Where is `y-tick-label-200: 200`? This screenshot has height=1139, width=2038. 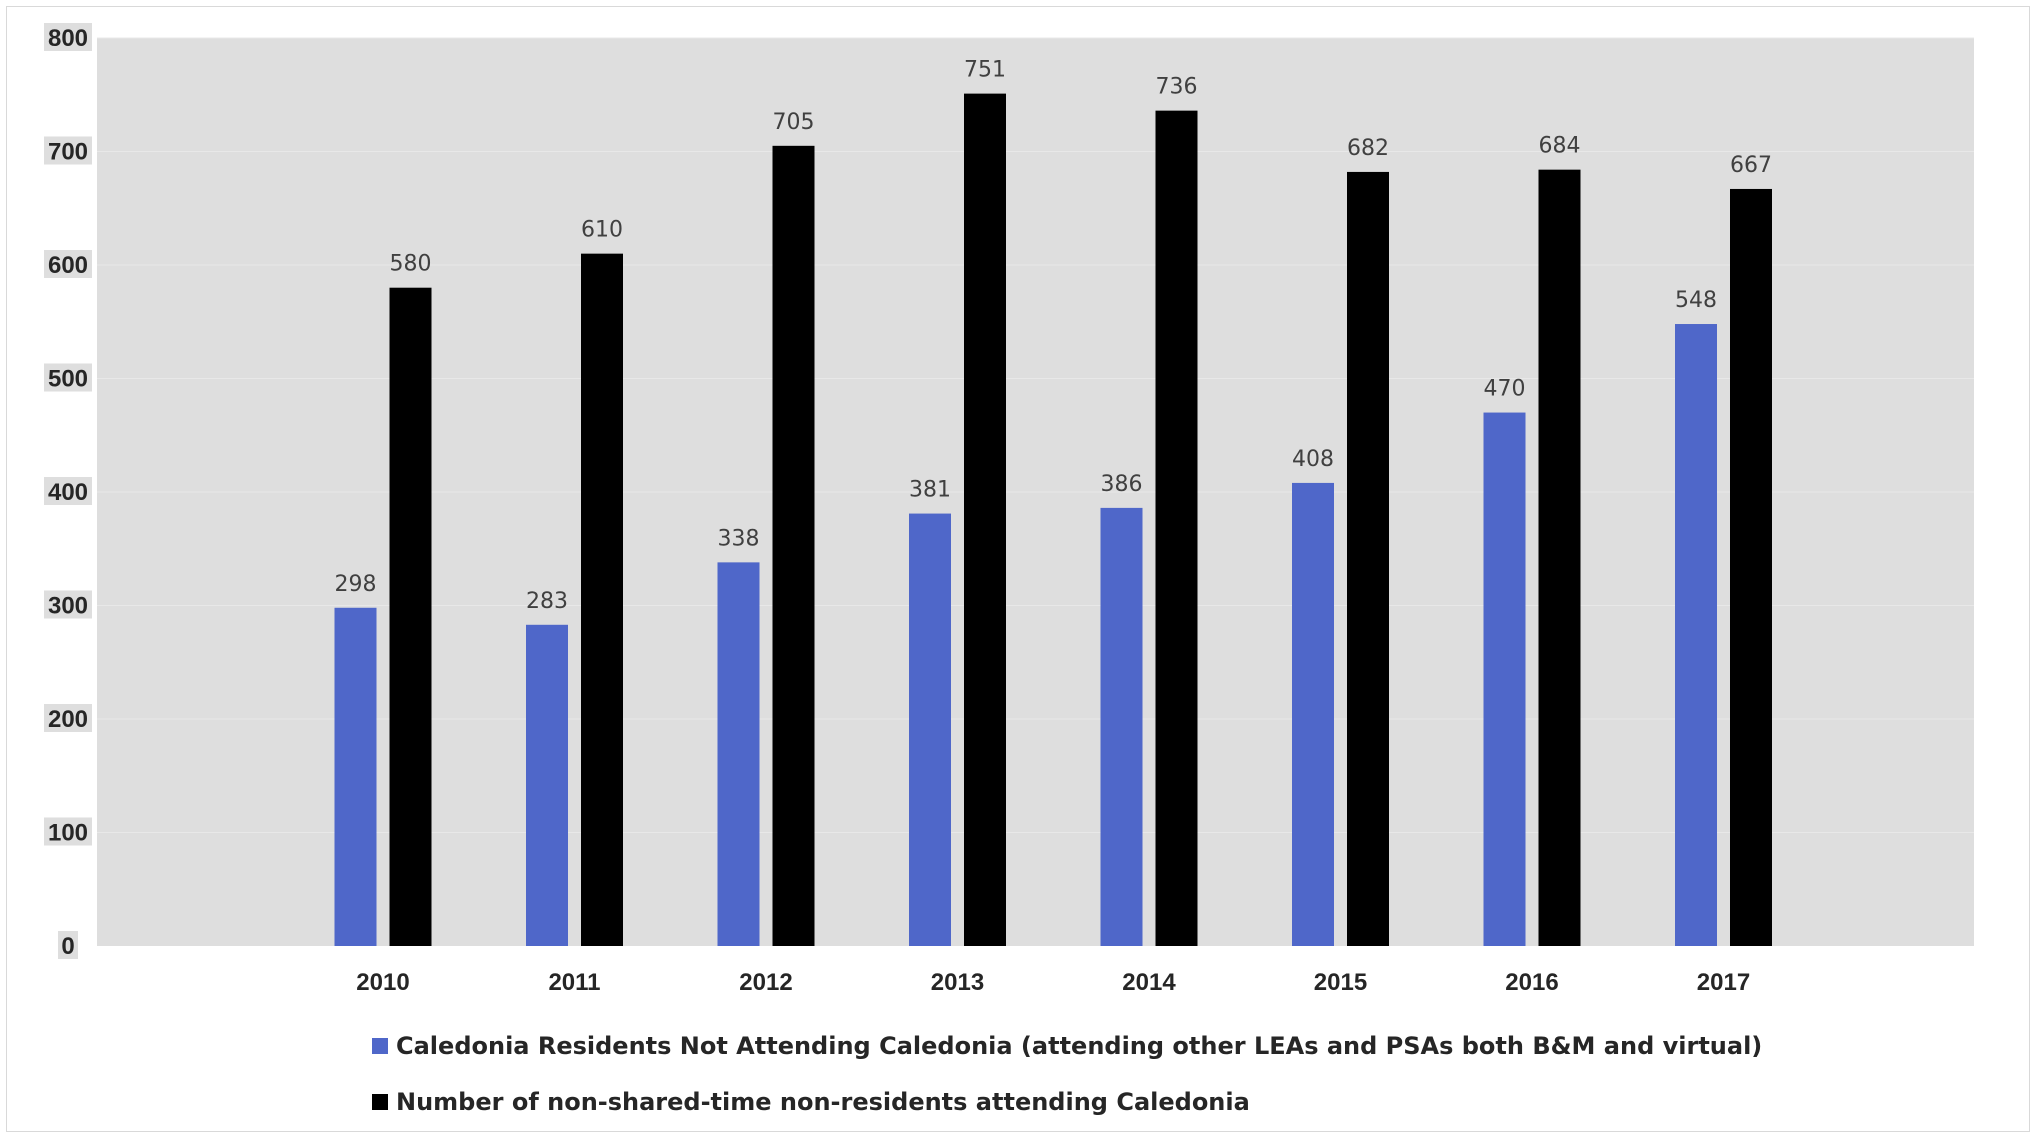 y-tick-label-200: 200 is located at coordinates (68, 719).